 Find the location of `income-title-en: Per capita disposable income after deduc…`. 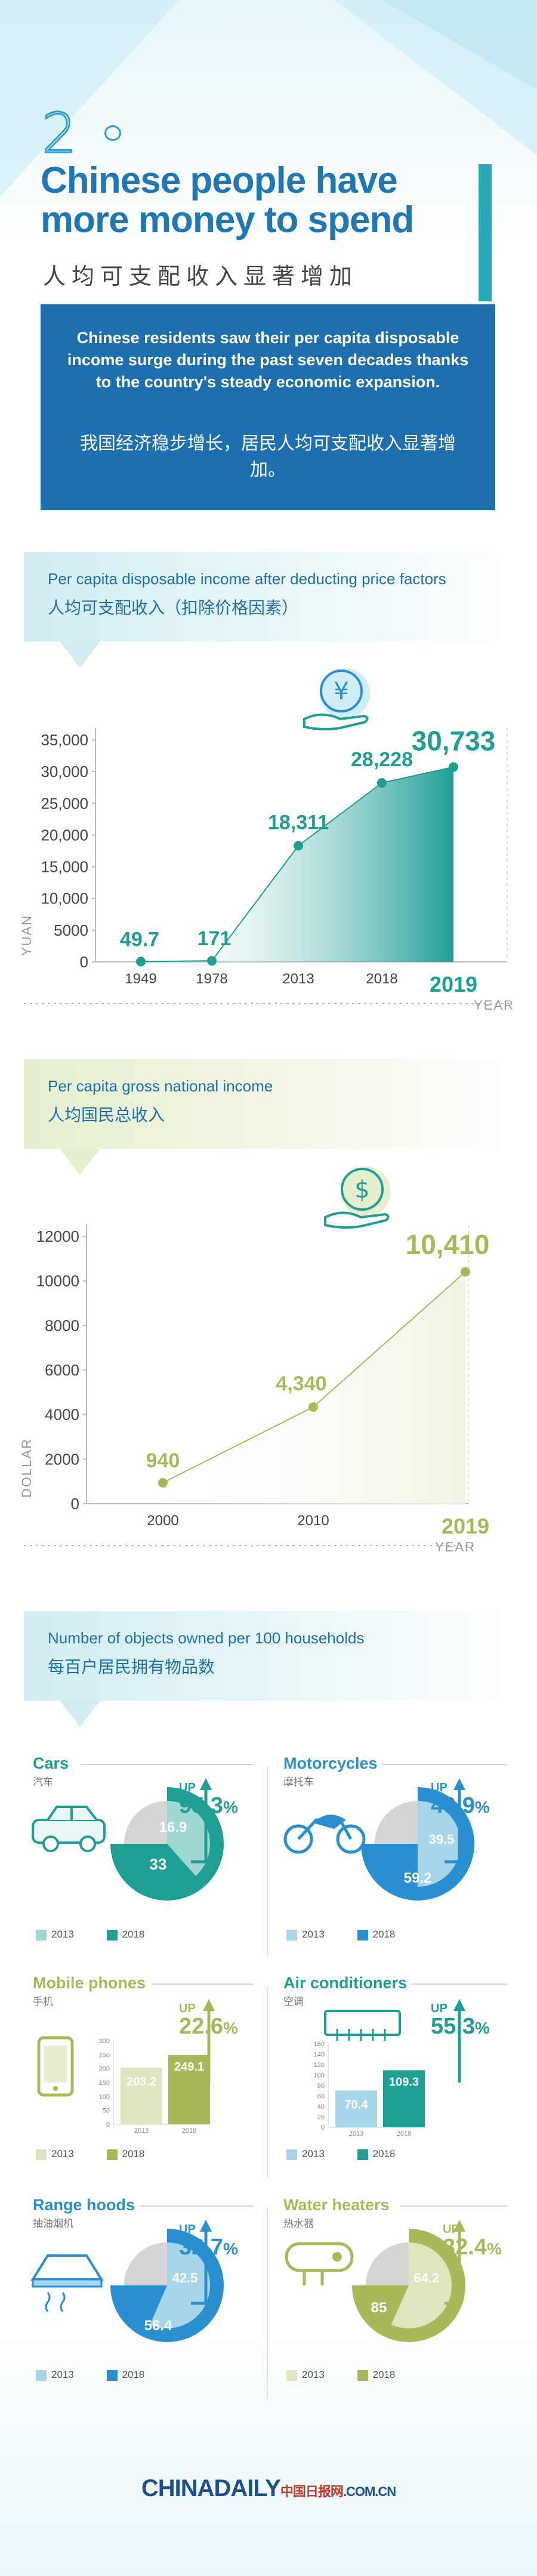

income-title-en: Per capita disposable income after deduc… is located at coordinates (247, 579).